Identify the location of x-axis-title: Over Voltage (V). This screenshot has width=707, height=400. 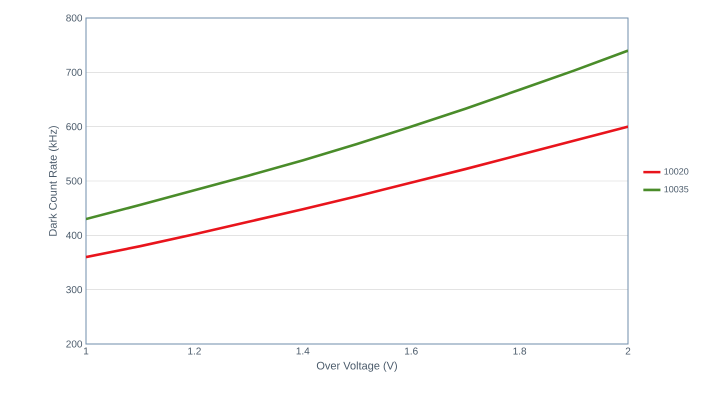
(356, 366).